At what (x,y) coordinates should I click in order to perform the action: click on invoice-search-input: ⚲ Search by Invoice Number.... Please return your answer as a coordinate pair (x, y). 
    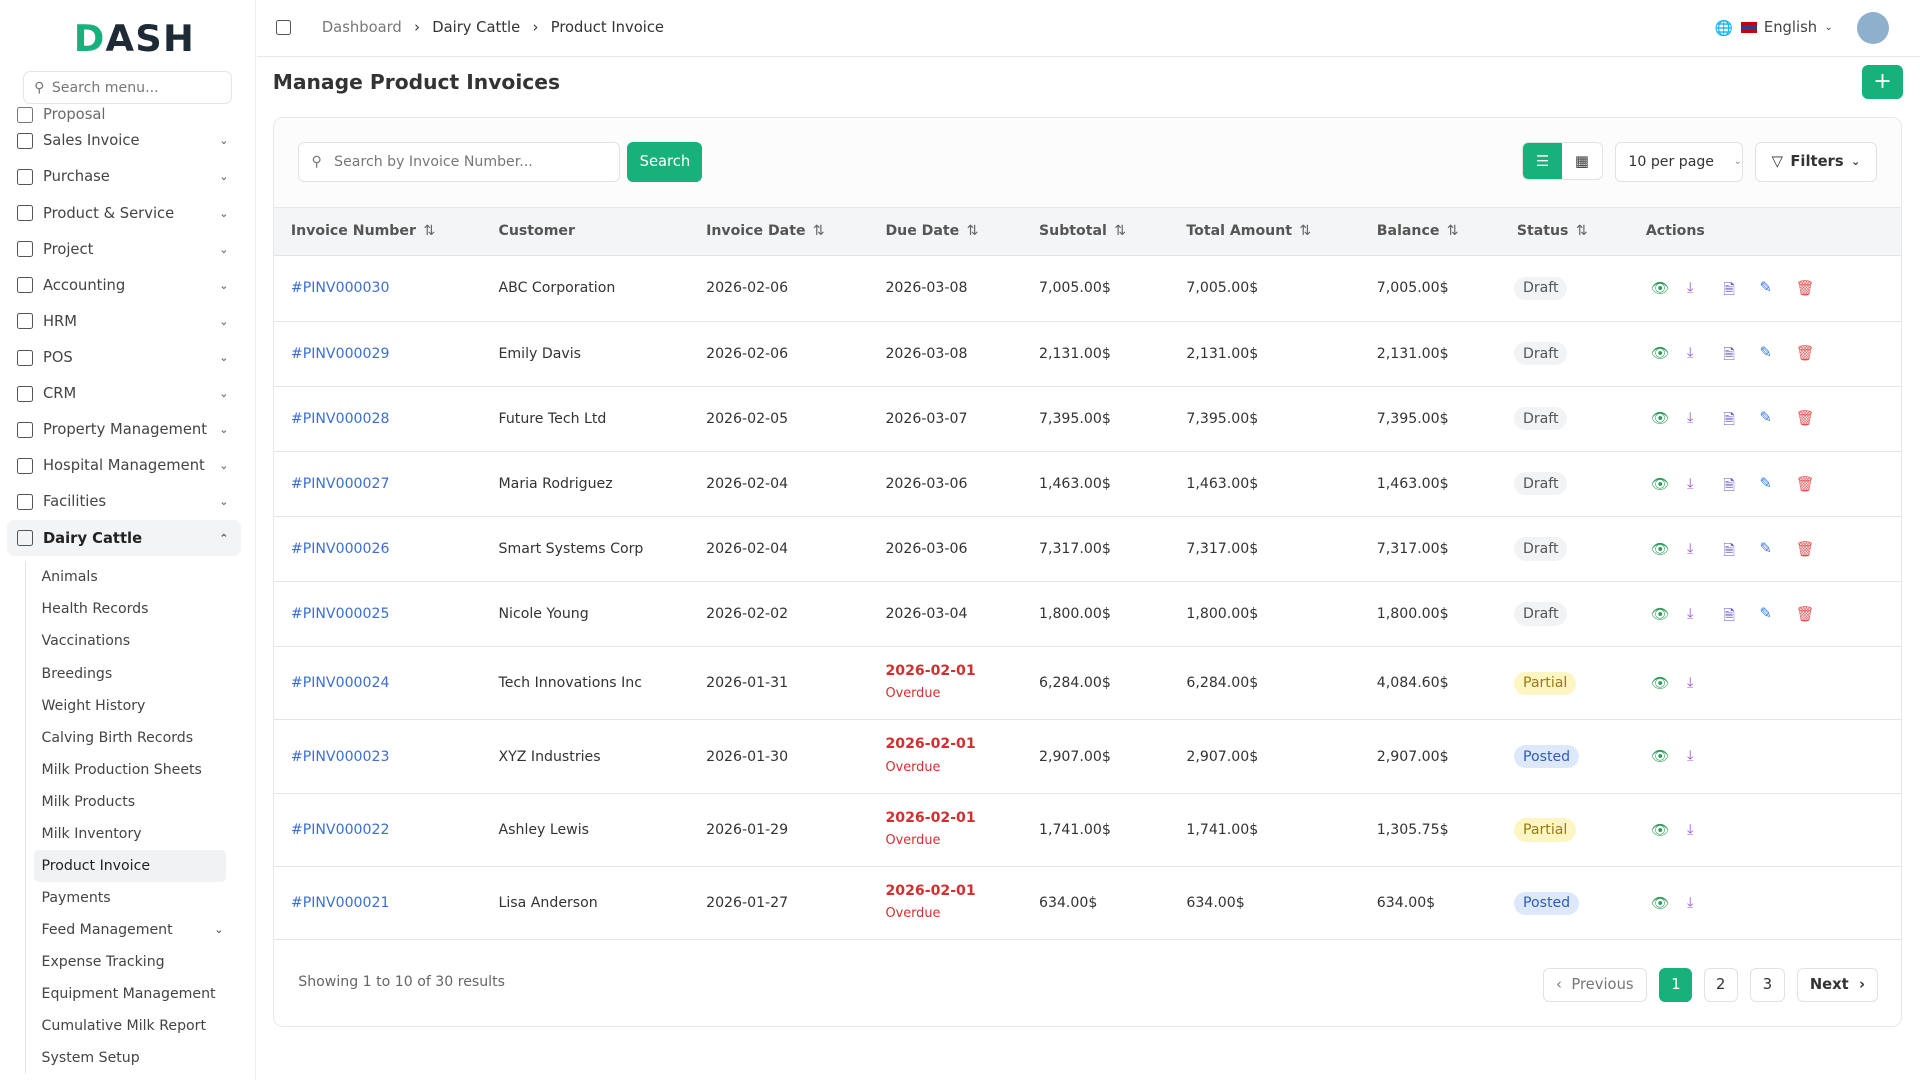
    Looking at the image, I should click on (459, 162).